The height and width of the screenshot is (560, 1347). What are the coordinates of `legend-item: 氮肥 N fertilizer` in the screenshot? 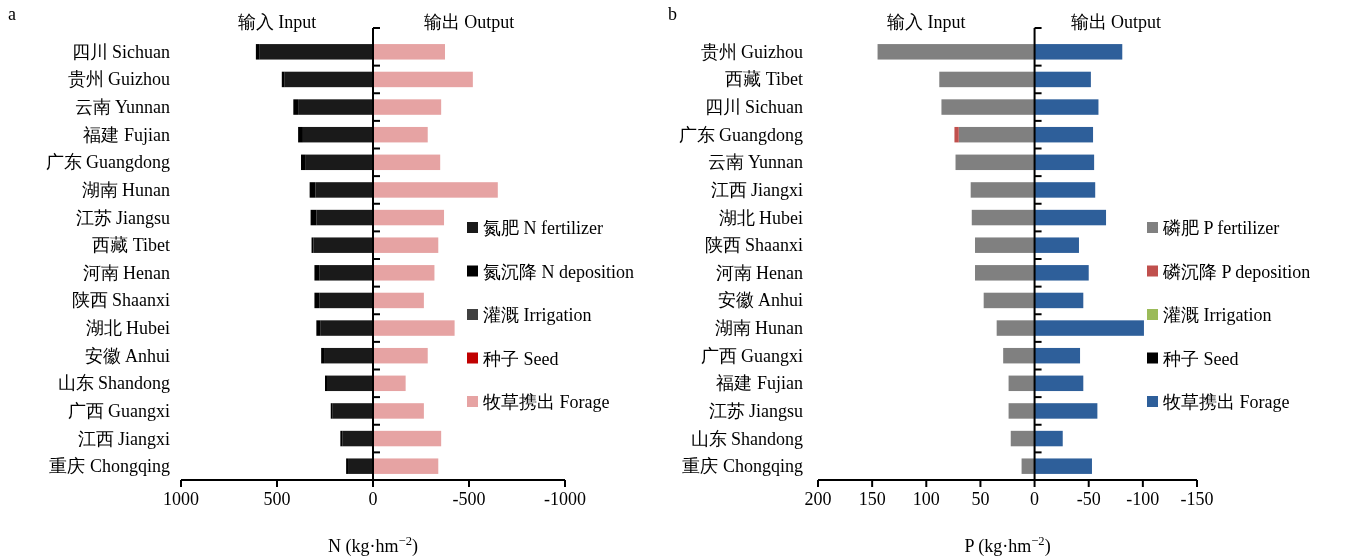 It's located at (535, 228).